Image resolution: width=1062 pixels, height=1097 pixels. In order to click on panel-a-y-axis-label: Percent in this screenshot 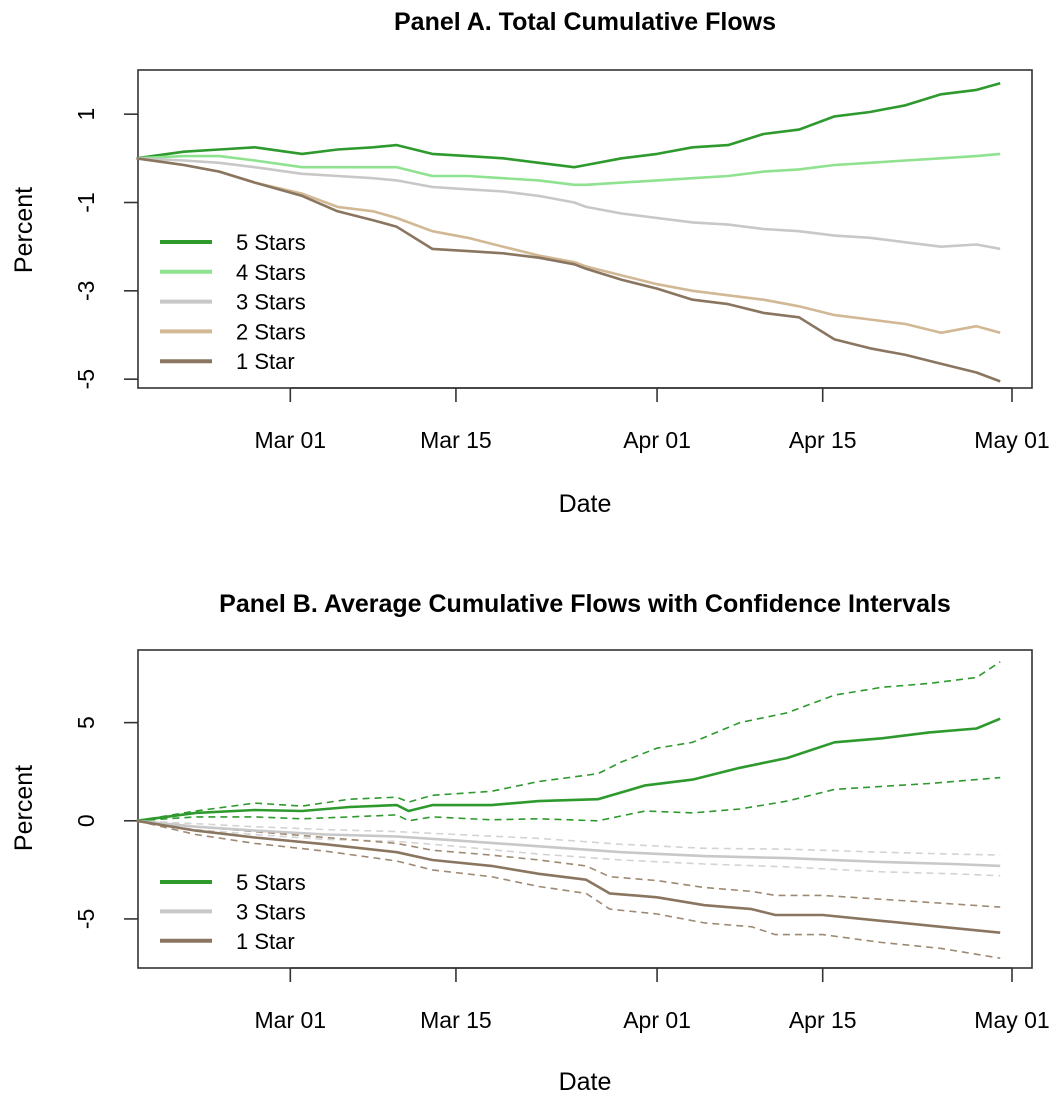, I will do `click(24, 230)`.